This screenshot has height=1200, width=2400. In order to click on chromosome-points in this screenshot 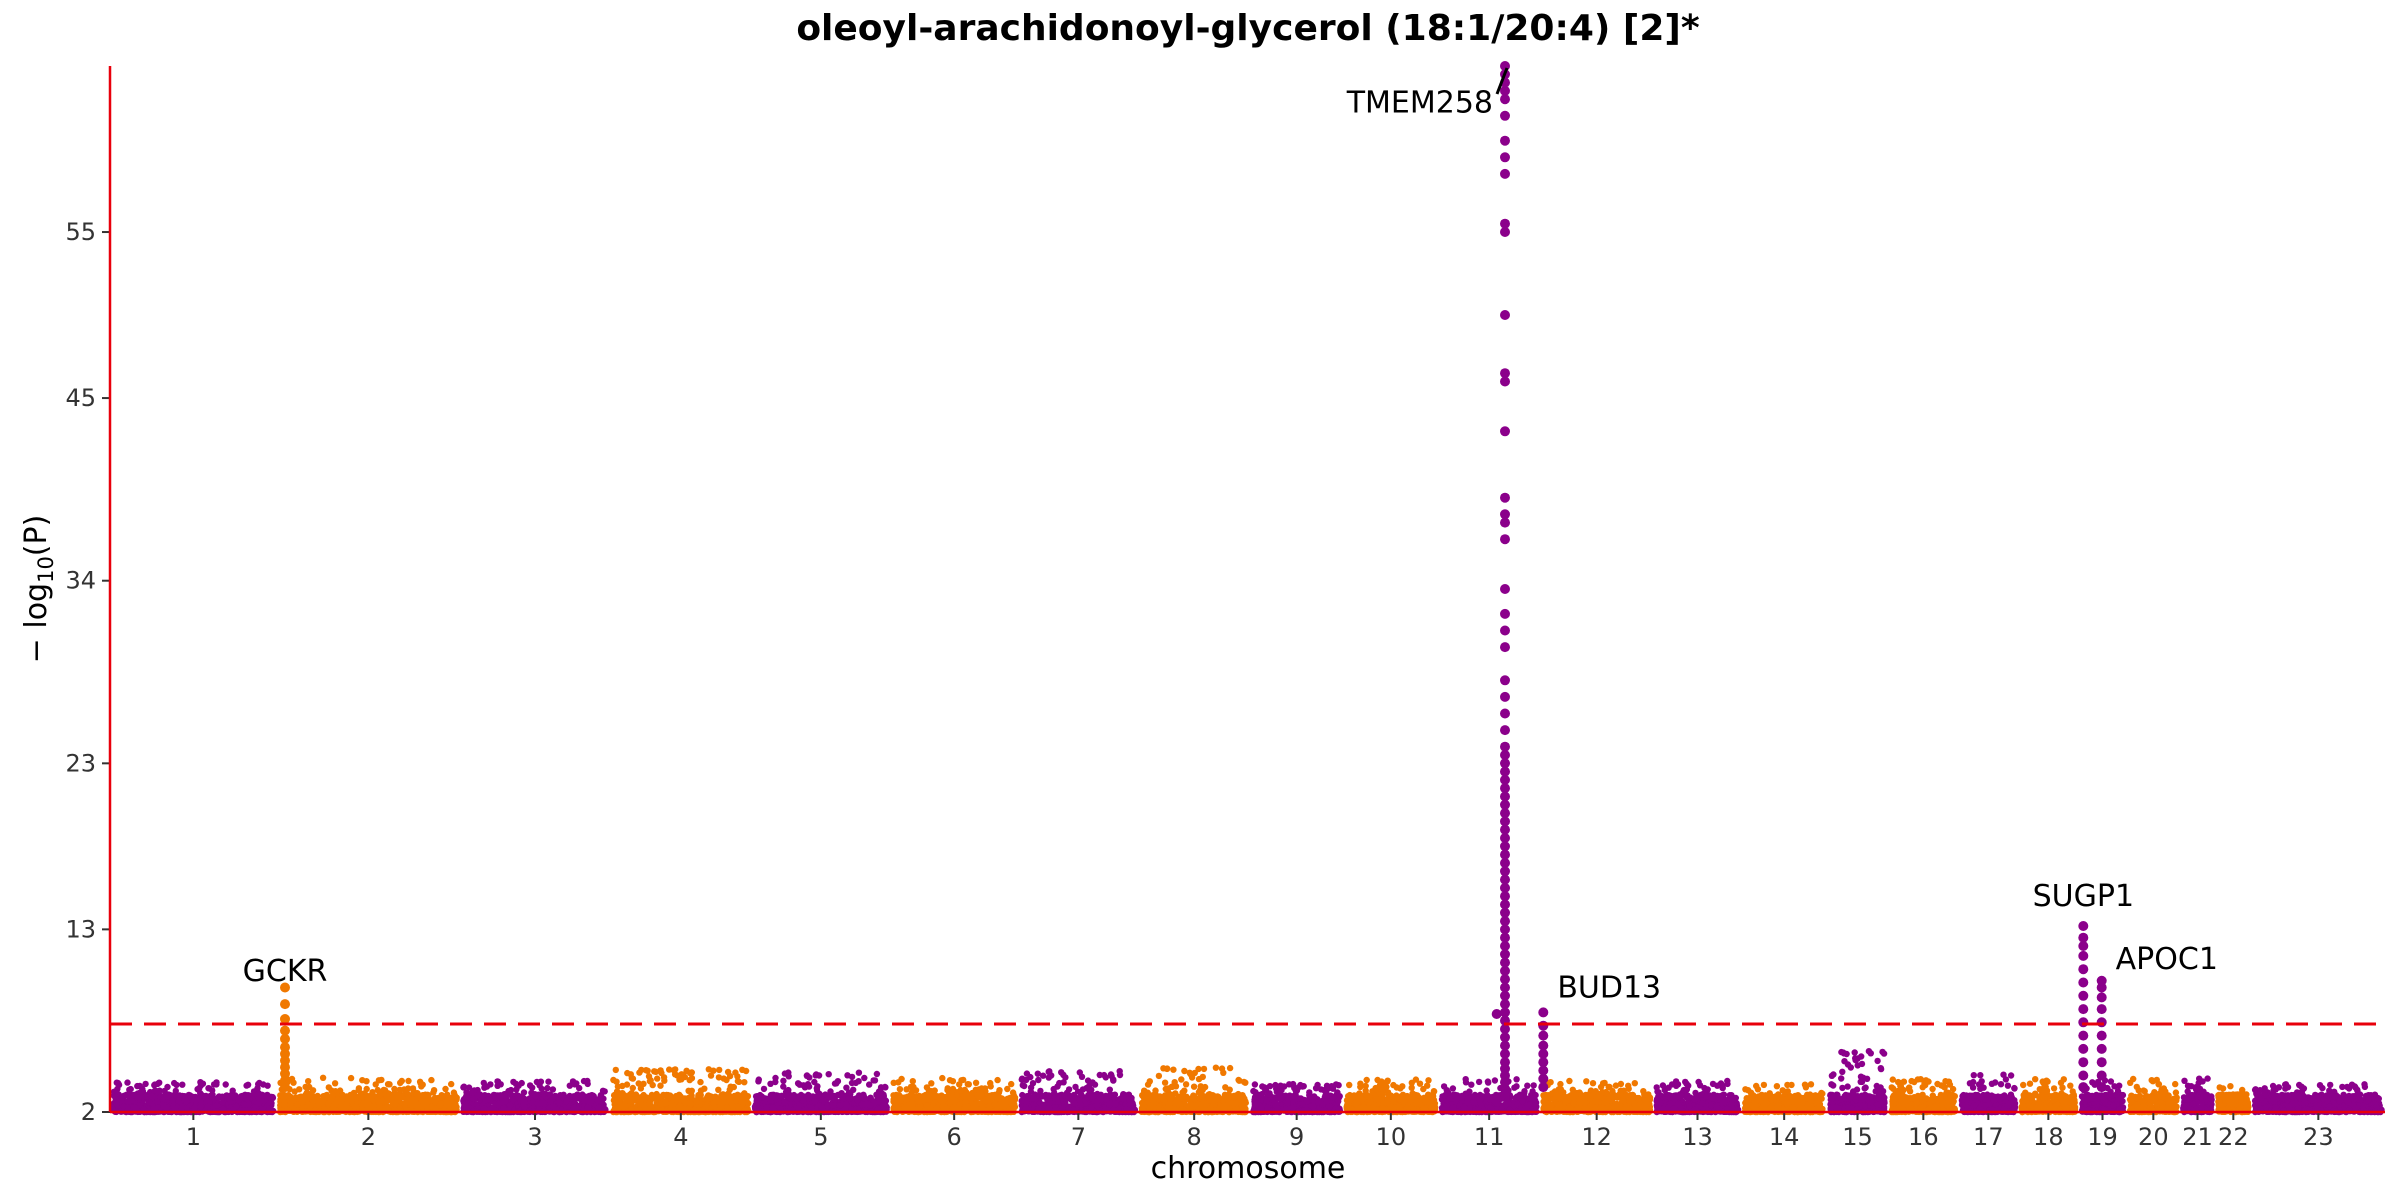, I will do `click(534, 1096)`.